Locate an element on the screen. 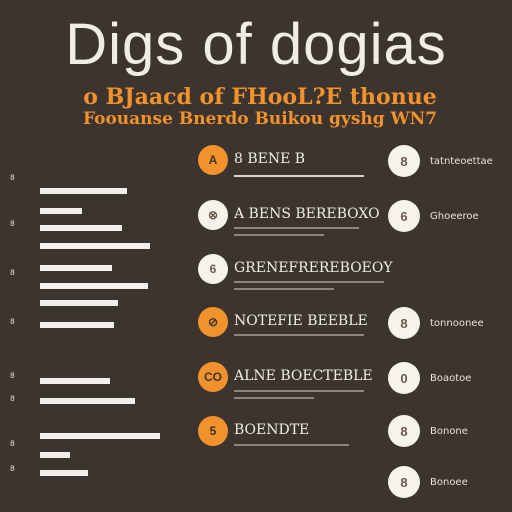 The height and width of the screenshot is (512, 512). row-label: NOTEFIE BEEBLE is located at coordinates (301, 321).